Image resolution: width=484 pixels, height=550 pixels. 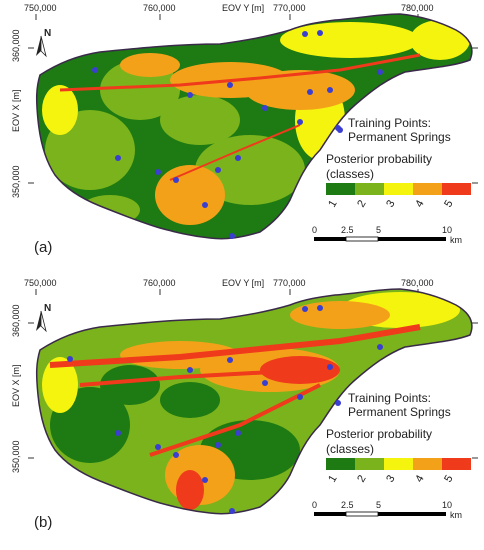 I want to click on legend-class-label: 1, so click(x=332, y=478).